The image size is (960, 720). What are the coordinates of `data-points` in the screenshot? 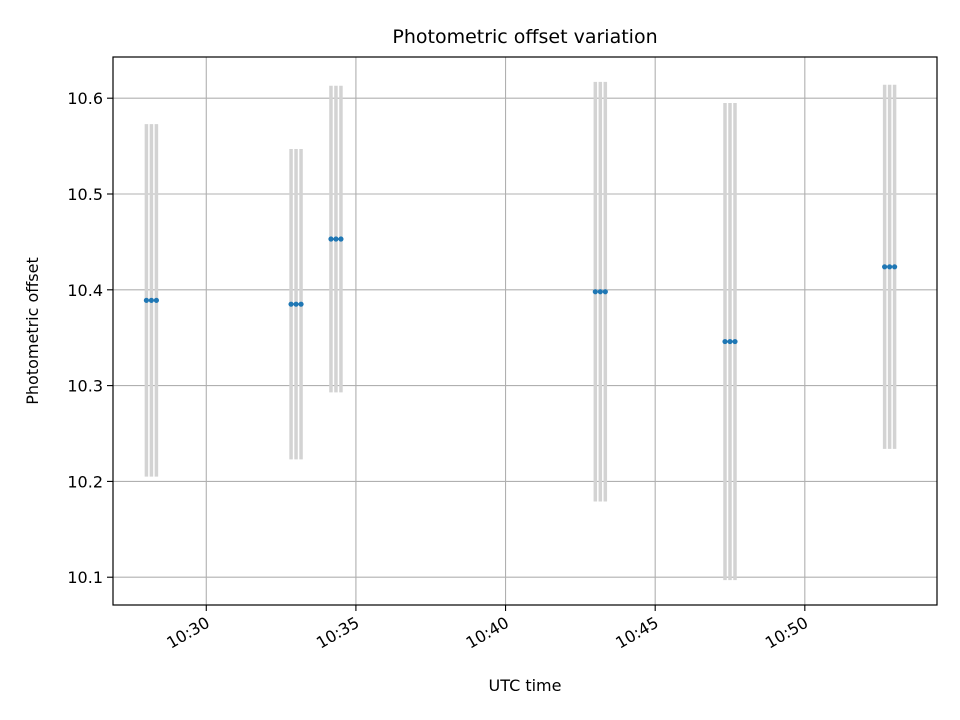 It's located at (520, 290).